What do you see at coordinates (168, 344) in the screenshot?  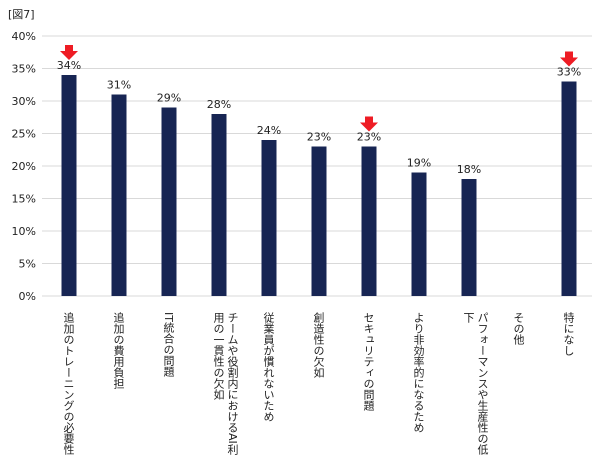 I see `category-label: IT統合の問題` at bounding box center [168, 344].